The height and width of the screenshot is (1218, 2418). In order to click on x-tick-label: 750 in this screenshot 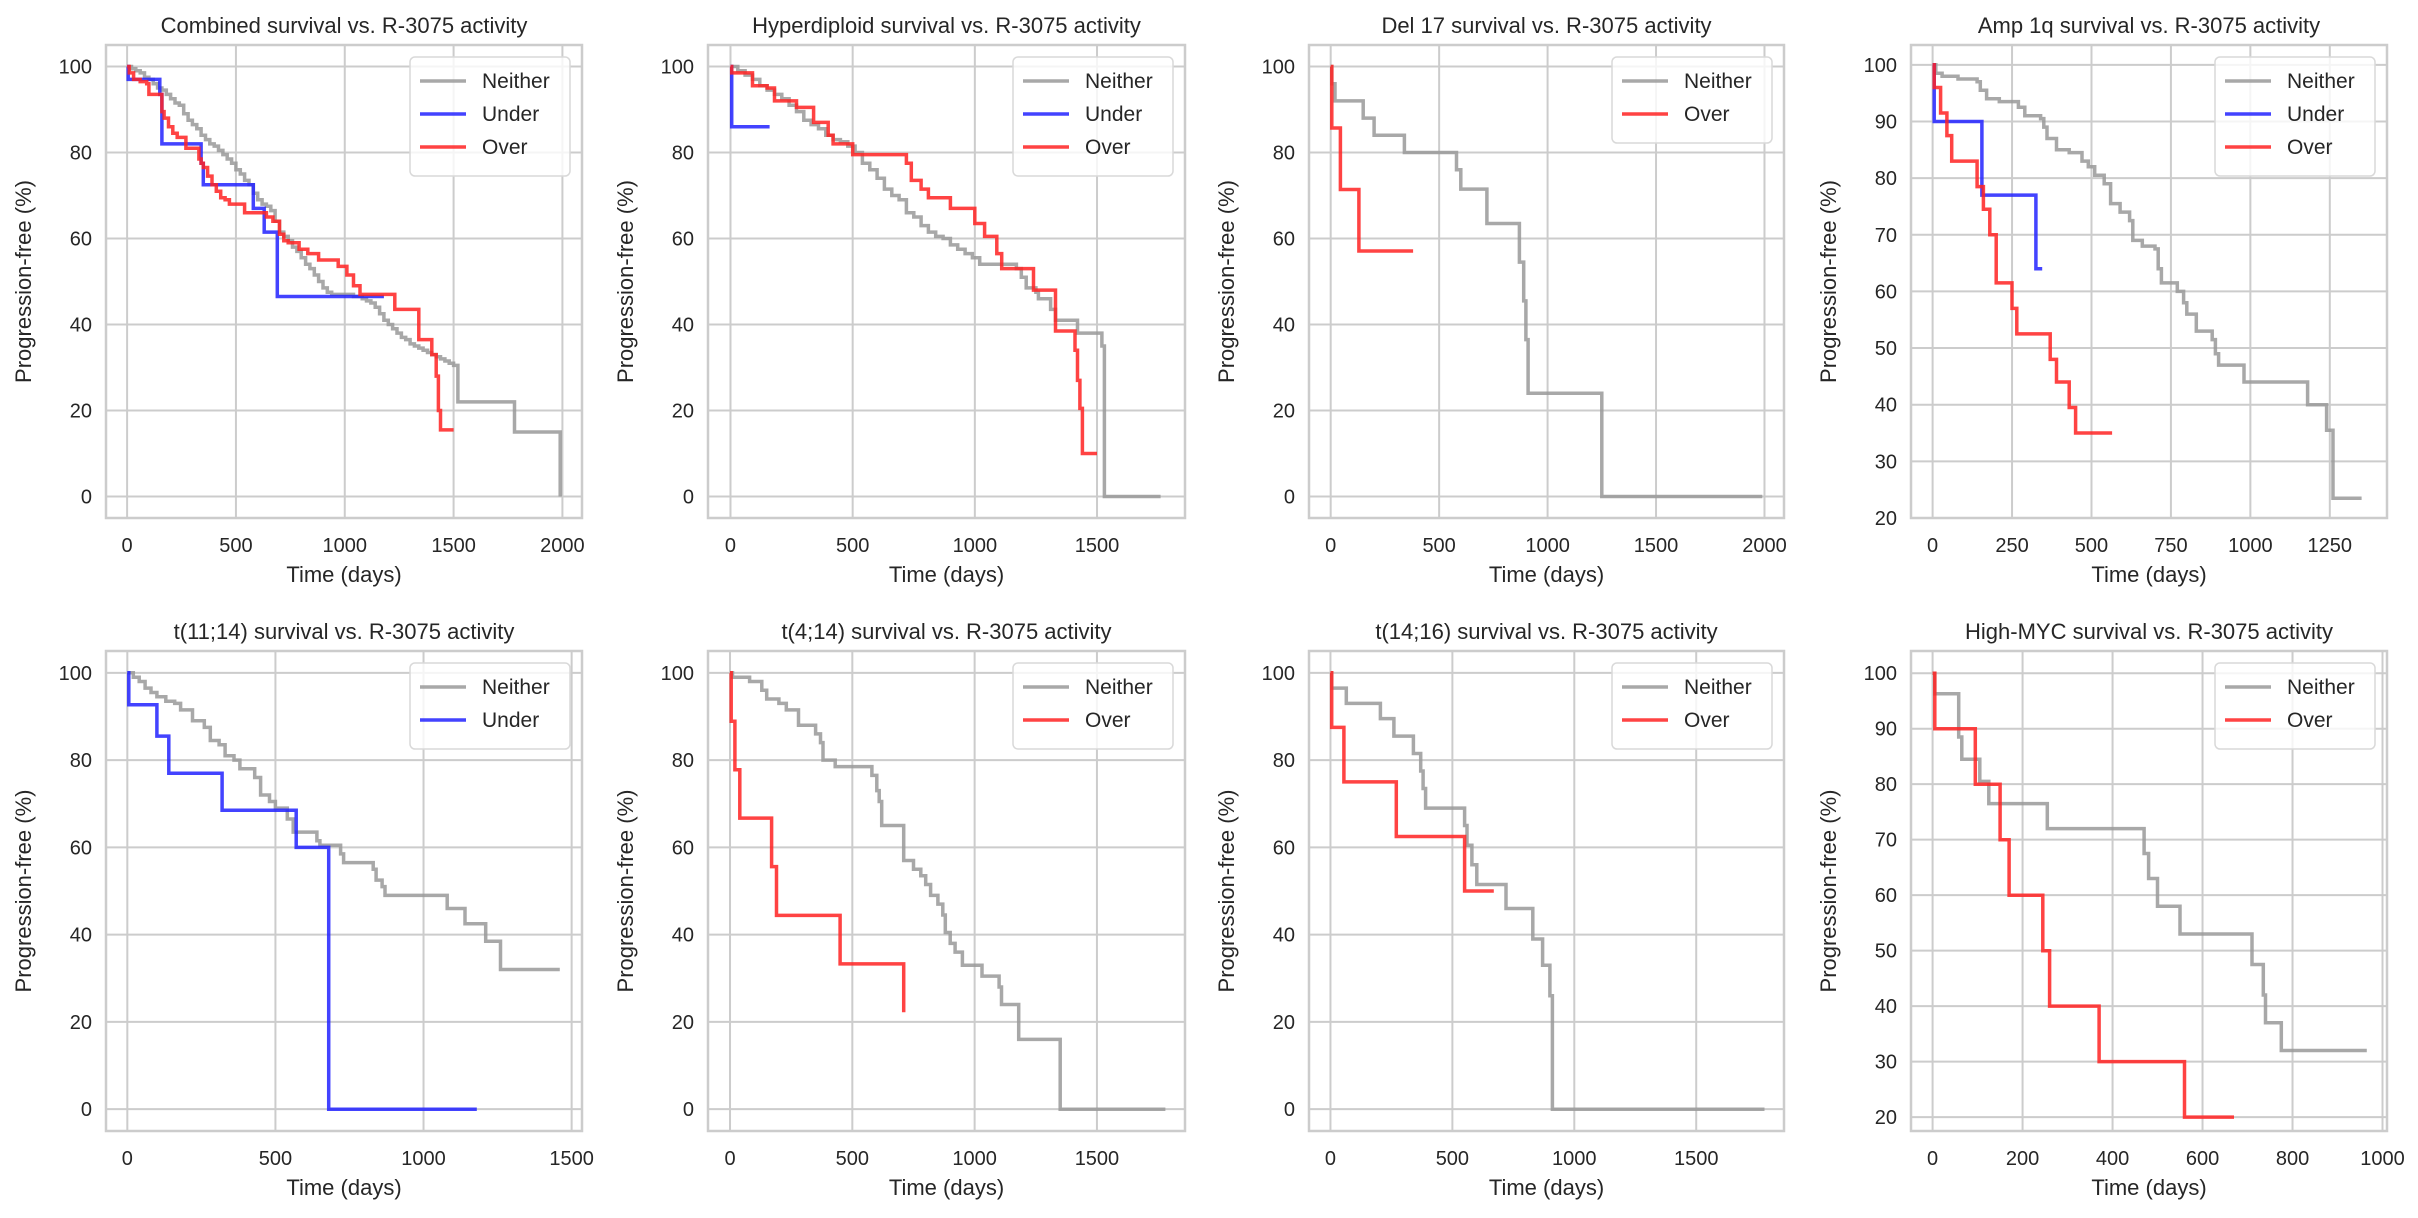, I will do `click(2170, 546)`.